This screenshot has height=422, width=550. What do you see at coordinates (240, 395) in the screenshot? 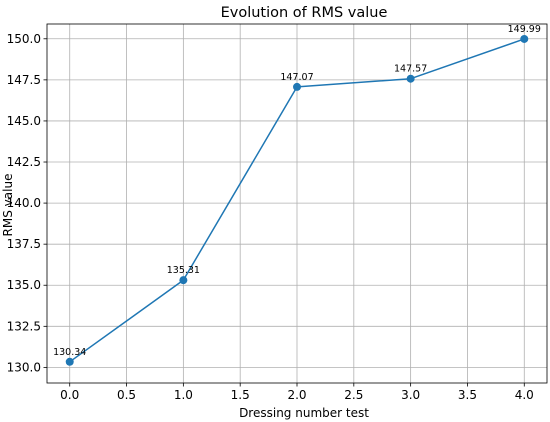
I see `x-tick-label: 1.5` at bounding box center [240, 395].